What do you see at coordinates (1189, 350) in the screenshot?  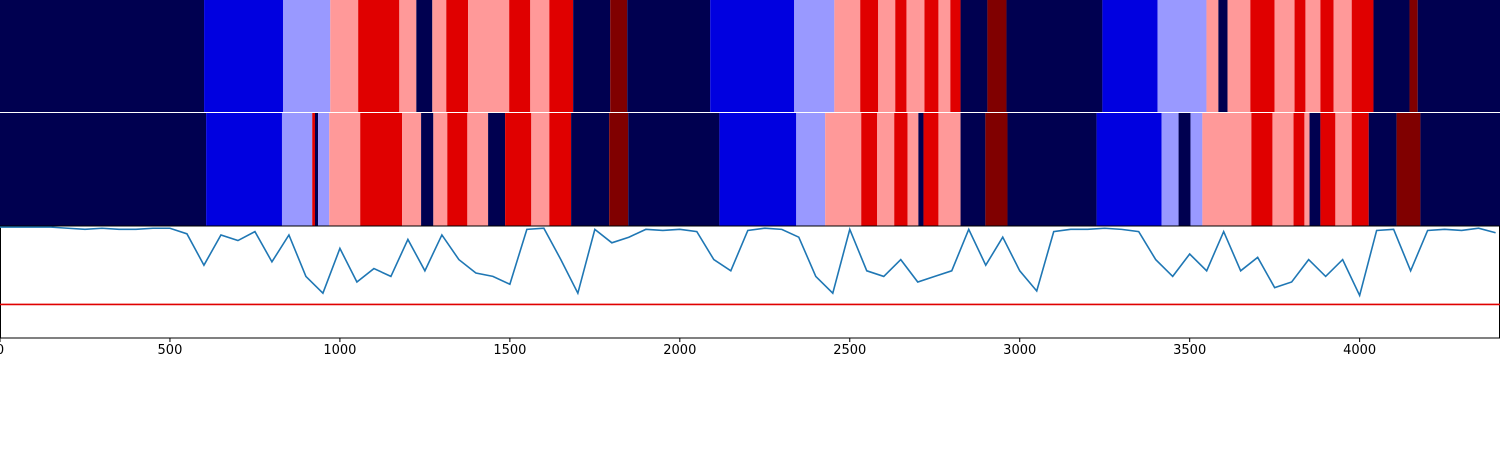 I see `x-tick-label: 3500` at bounding box center [1189, 350].